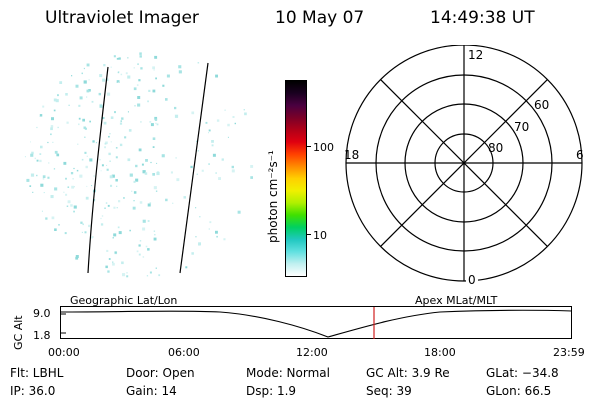  I want to click on mlat-label-70: 70, so click(521, 127).